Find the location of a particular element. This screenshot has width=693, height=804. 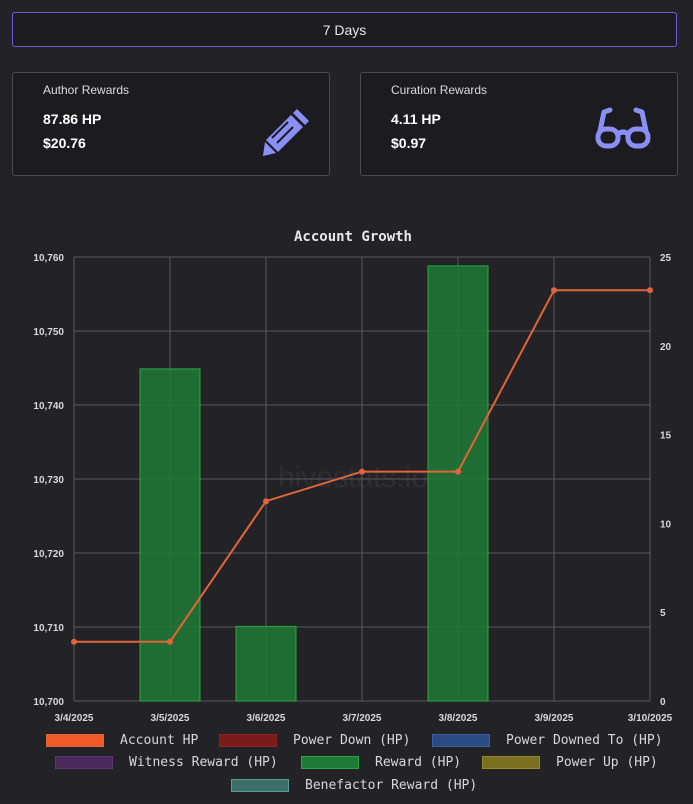

y-right-tick-label: 20 is located at coordinates (666, 347).